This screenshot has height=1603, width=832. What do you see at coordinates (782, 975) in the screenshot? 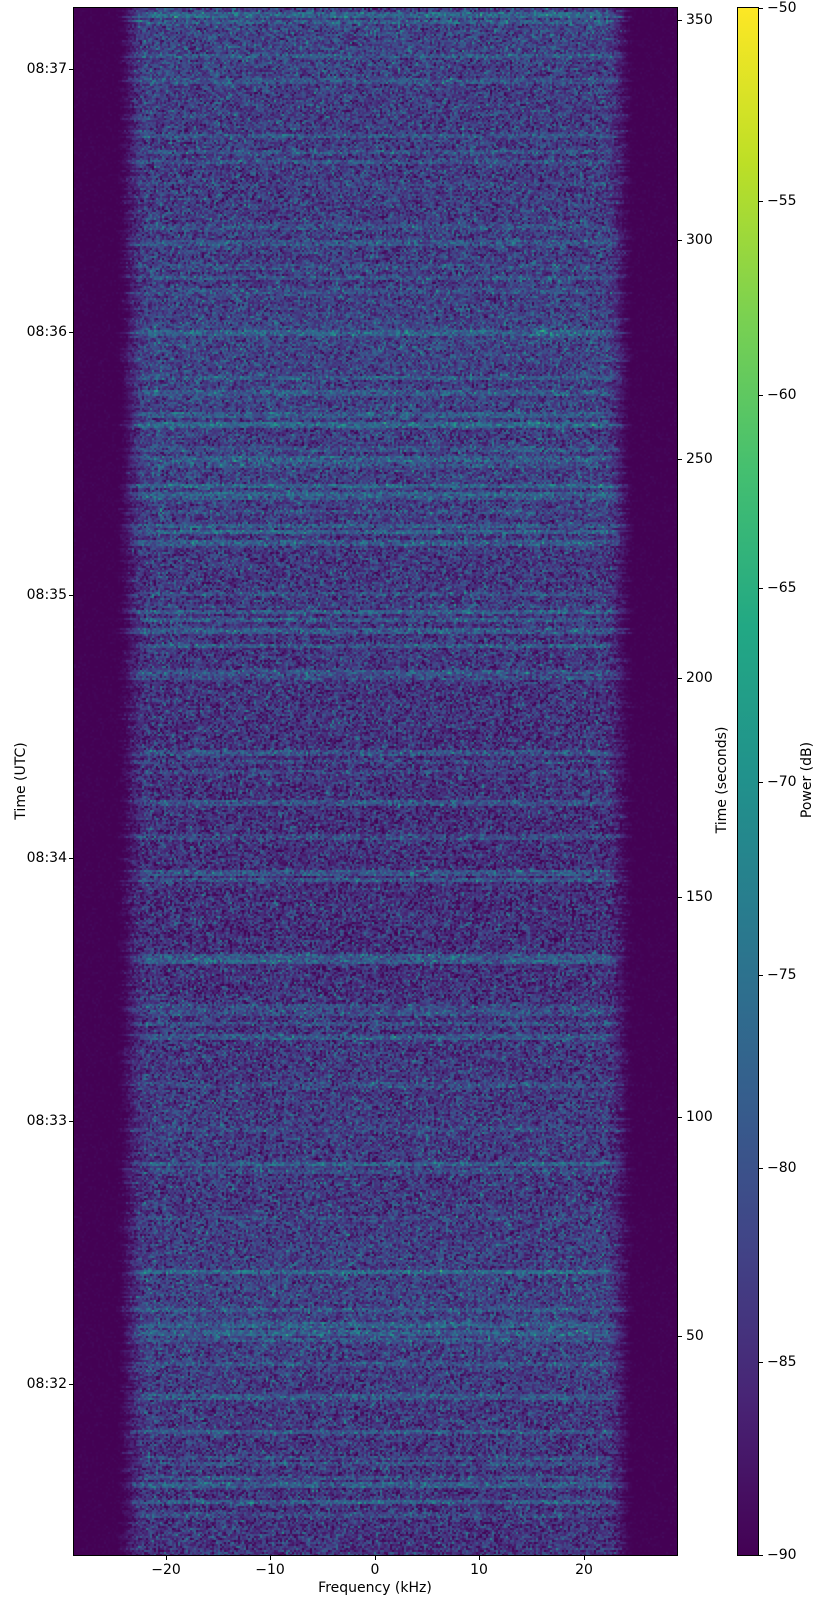
I see `colorbar-tick-label: −75` at bounding box center [782, 975].